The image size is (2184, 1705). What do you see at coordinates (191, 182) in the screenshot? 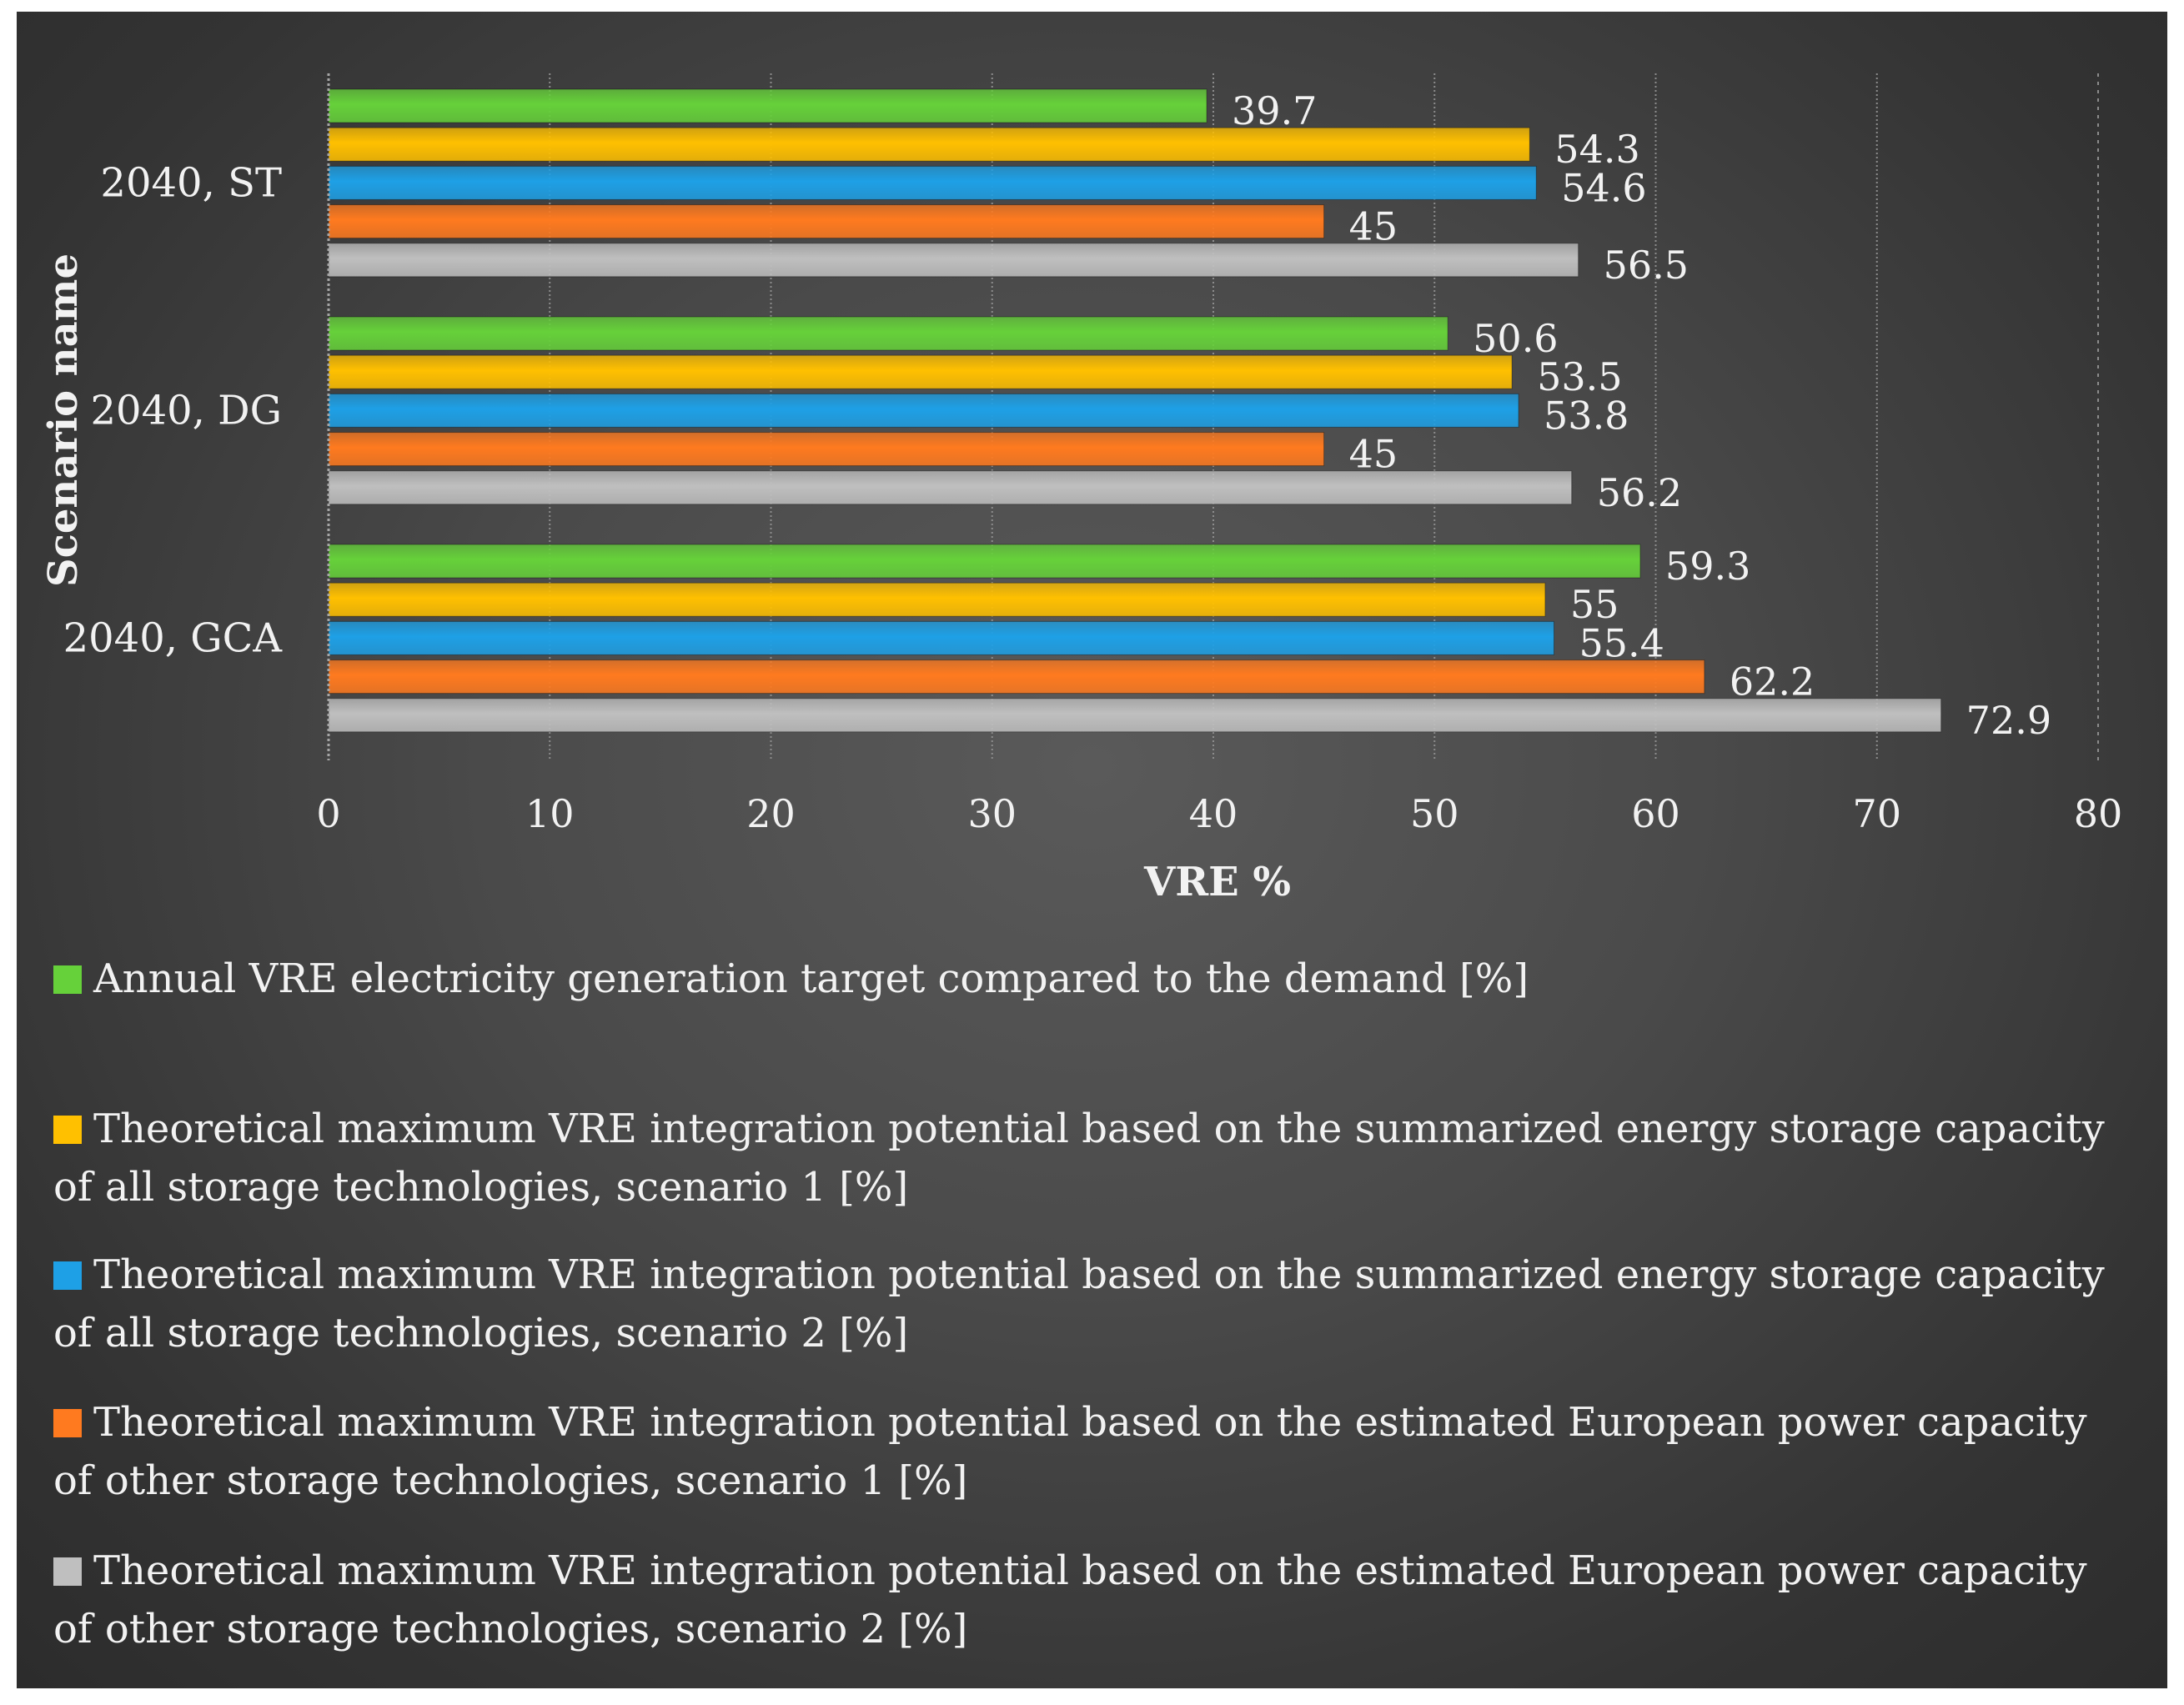
I see `category-label: 2040, ST` at bounding box center [191, 182].